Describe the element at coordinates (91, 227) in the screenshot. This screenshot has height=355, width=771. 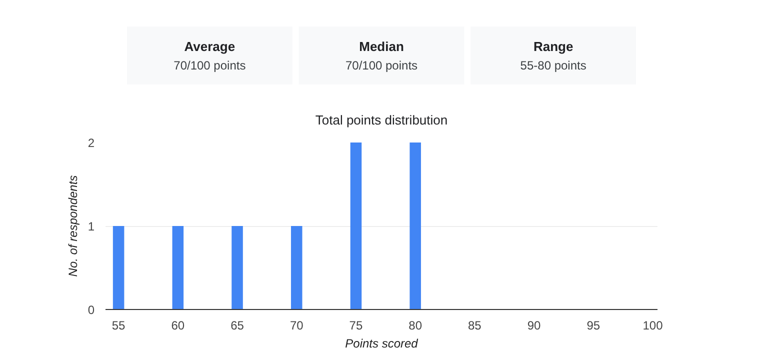
I see `y-tick-label: 1` at that location.